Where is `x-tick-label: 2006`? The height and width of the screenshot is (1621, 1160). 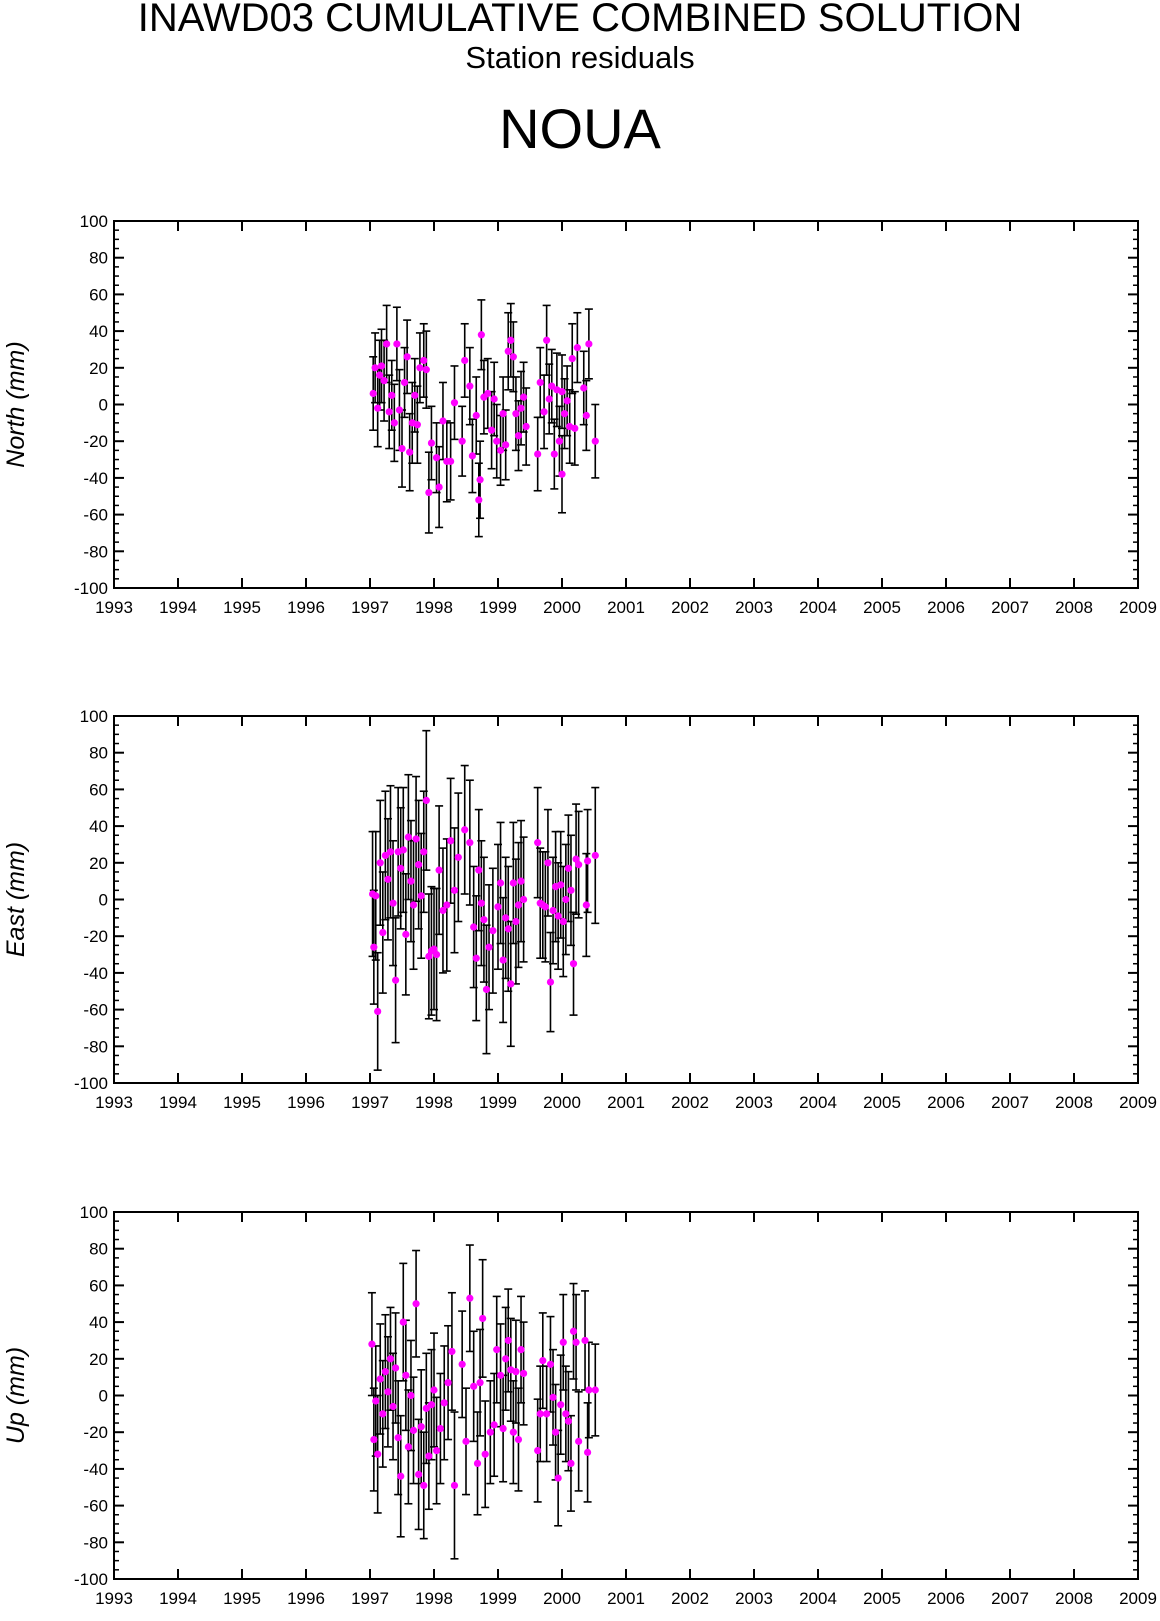 x-tick-label: 2006 is located at coordinates (946, 607).